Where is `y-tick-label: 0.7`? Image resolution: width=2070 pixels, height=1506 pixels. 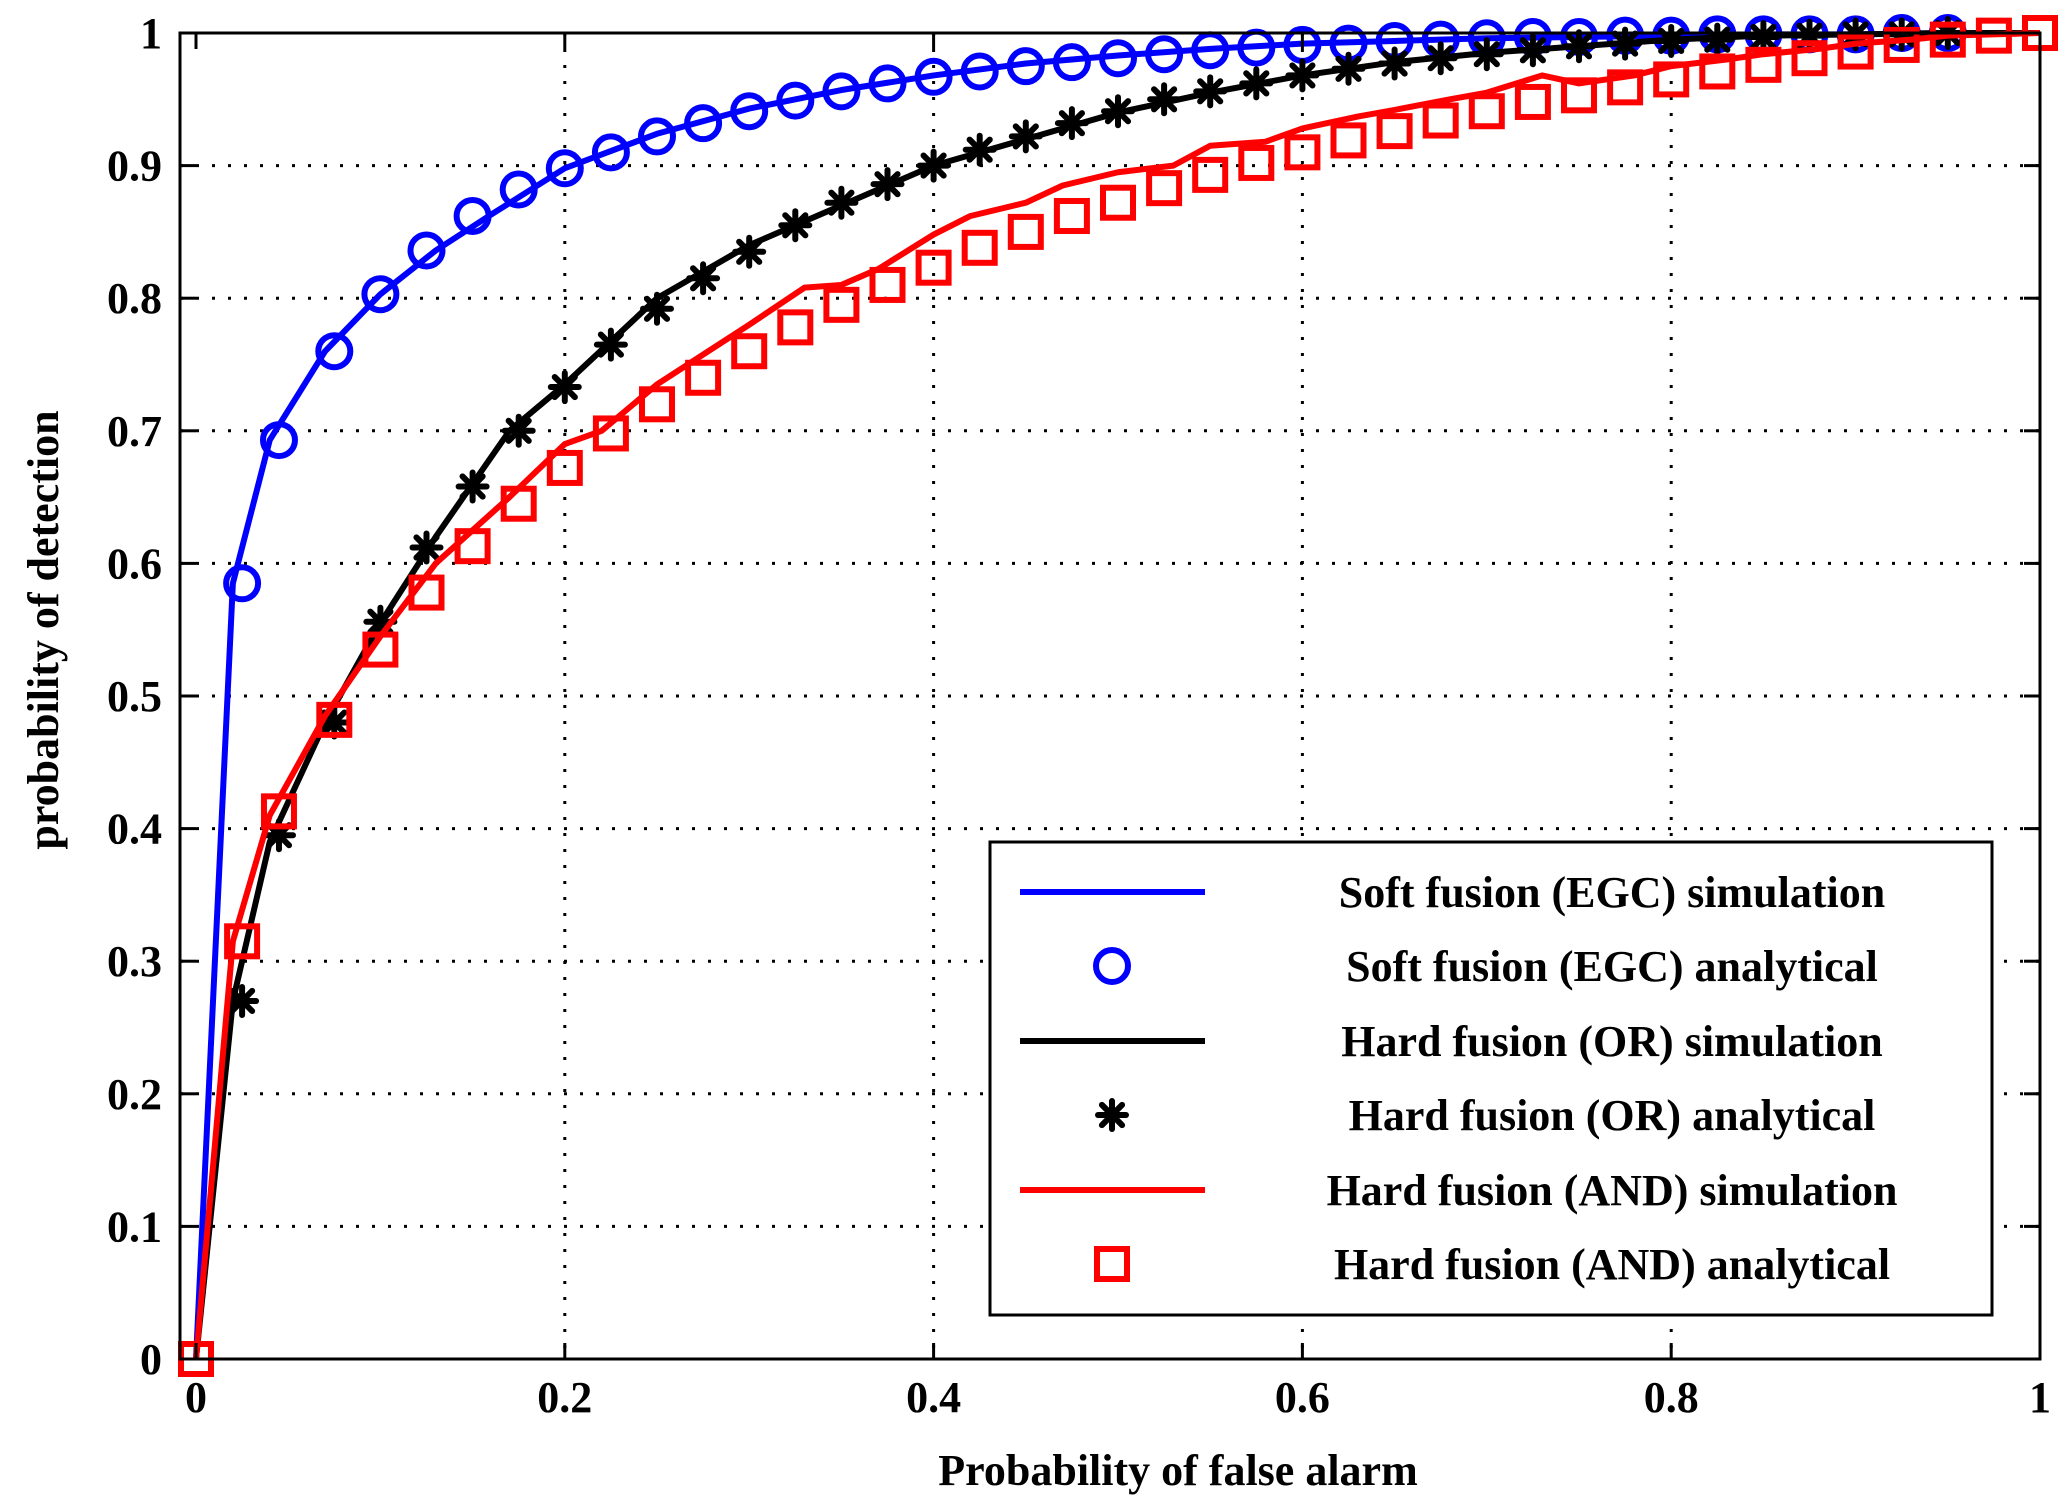
y-tick-label: 0.7 is located at coordinates (134, 431).